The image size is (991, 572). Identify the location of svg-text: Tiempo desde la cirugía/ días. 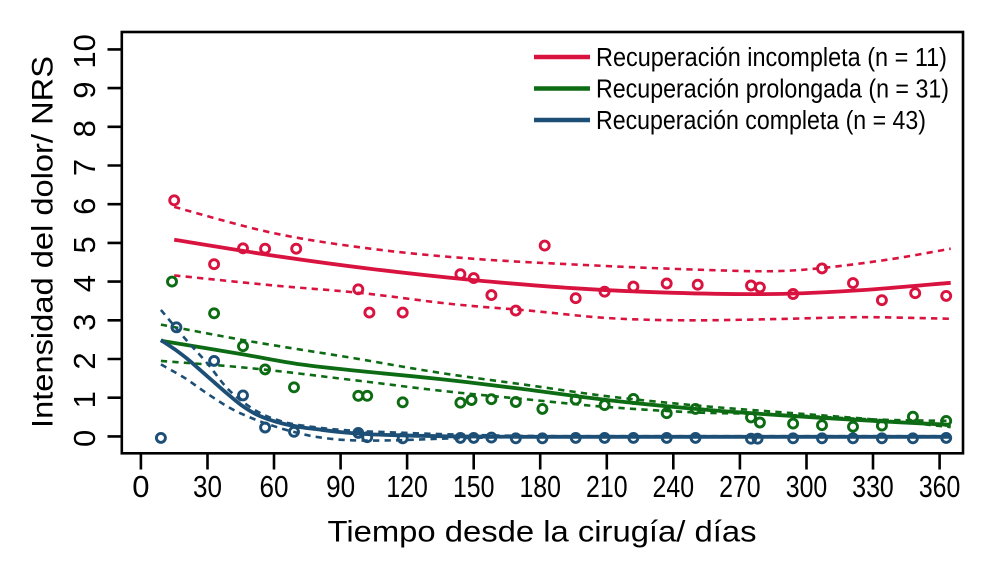
(542, 531).